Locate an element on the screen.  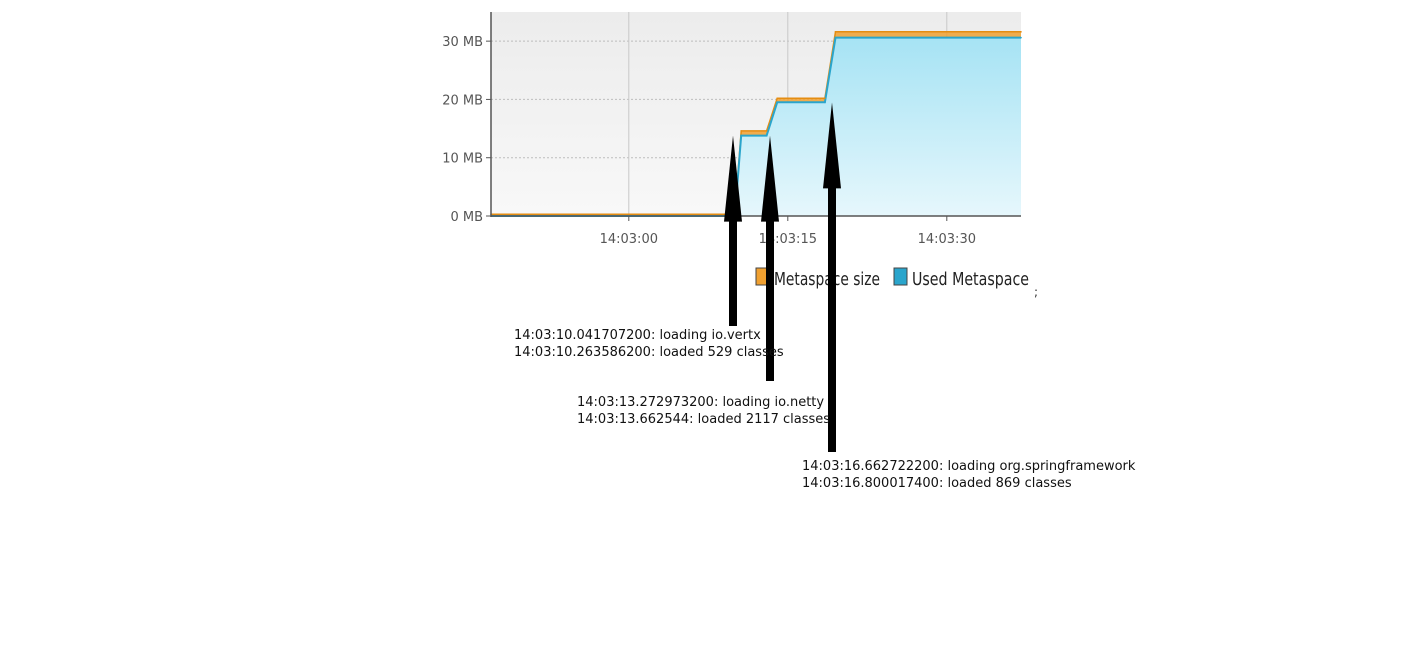
legend-overflow-glyph: ; is located at coordinates (1036, 292).